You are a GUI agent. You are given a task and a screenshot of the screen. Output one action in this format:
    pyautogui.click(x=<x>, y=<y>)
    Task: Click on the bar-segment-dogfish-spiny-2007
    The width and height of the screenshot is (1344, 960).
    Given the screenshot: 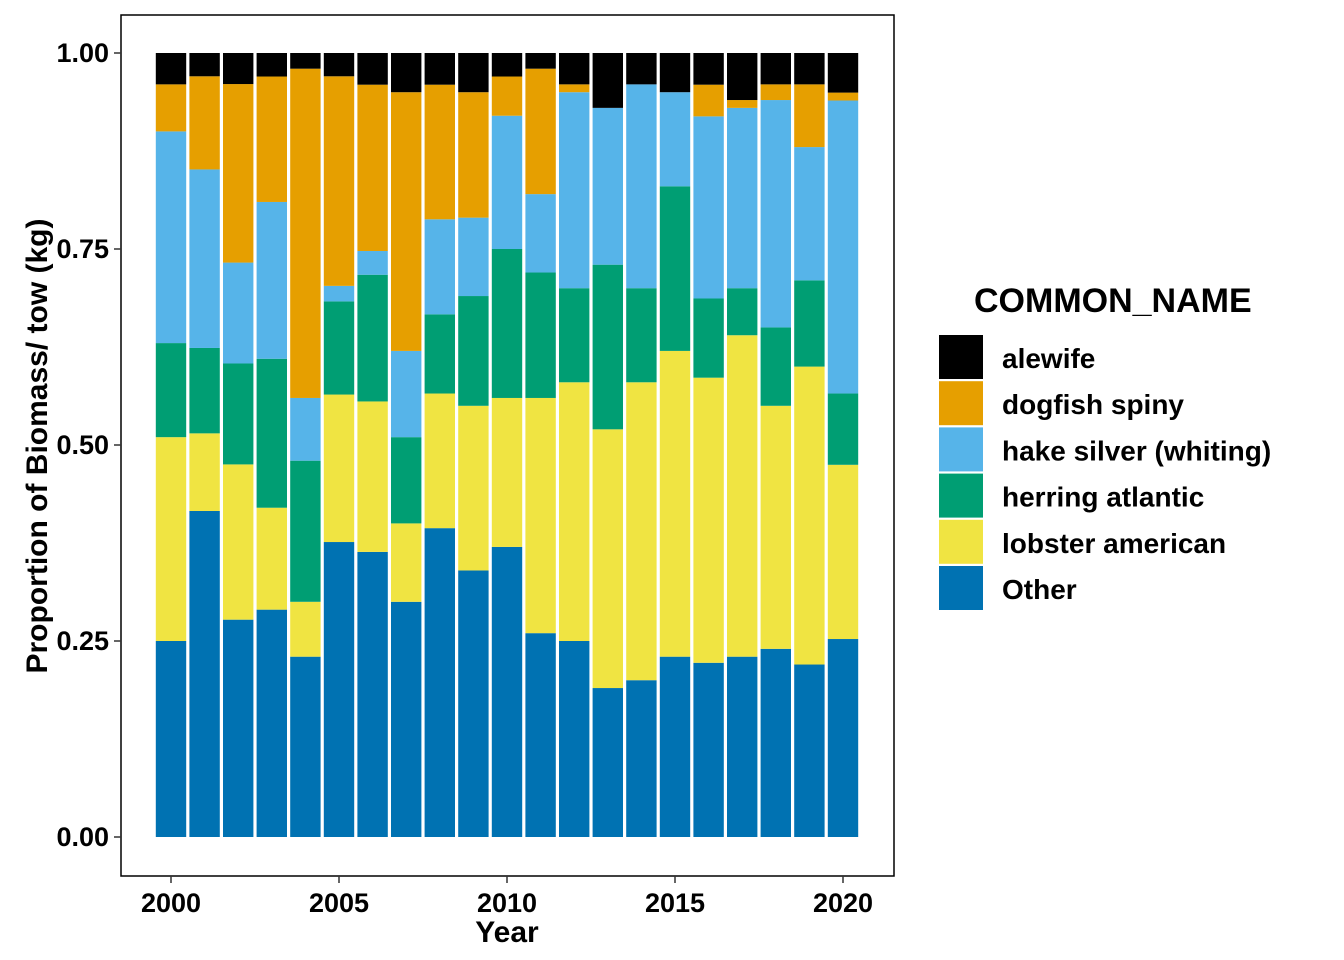 What is the action you would take?
    pyautogui.click(x=406, y=221)
    